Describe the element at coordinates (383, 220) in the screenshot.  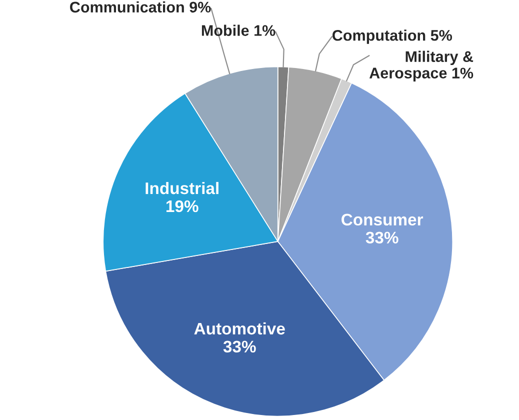
I see `slice-label: Consumer` at that location.